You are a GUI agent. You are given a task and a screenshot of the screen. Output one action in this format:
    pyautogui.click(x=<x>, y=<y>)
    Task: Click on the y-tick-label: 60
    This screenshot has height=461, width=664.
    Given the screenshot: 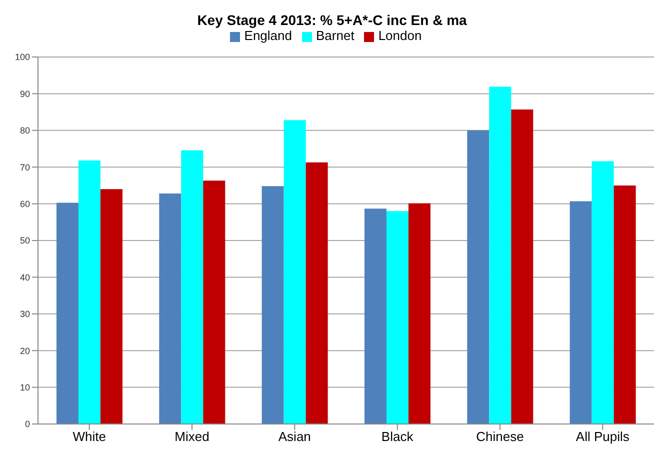 What is the action you would take?
    pyautogui.click(x=25, y=203)
    